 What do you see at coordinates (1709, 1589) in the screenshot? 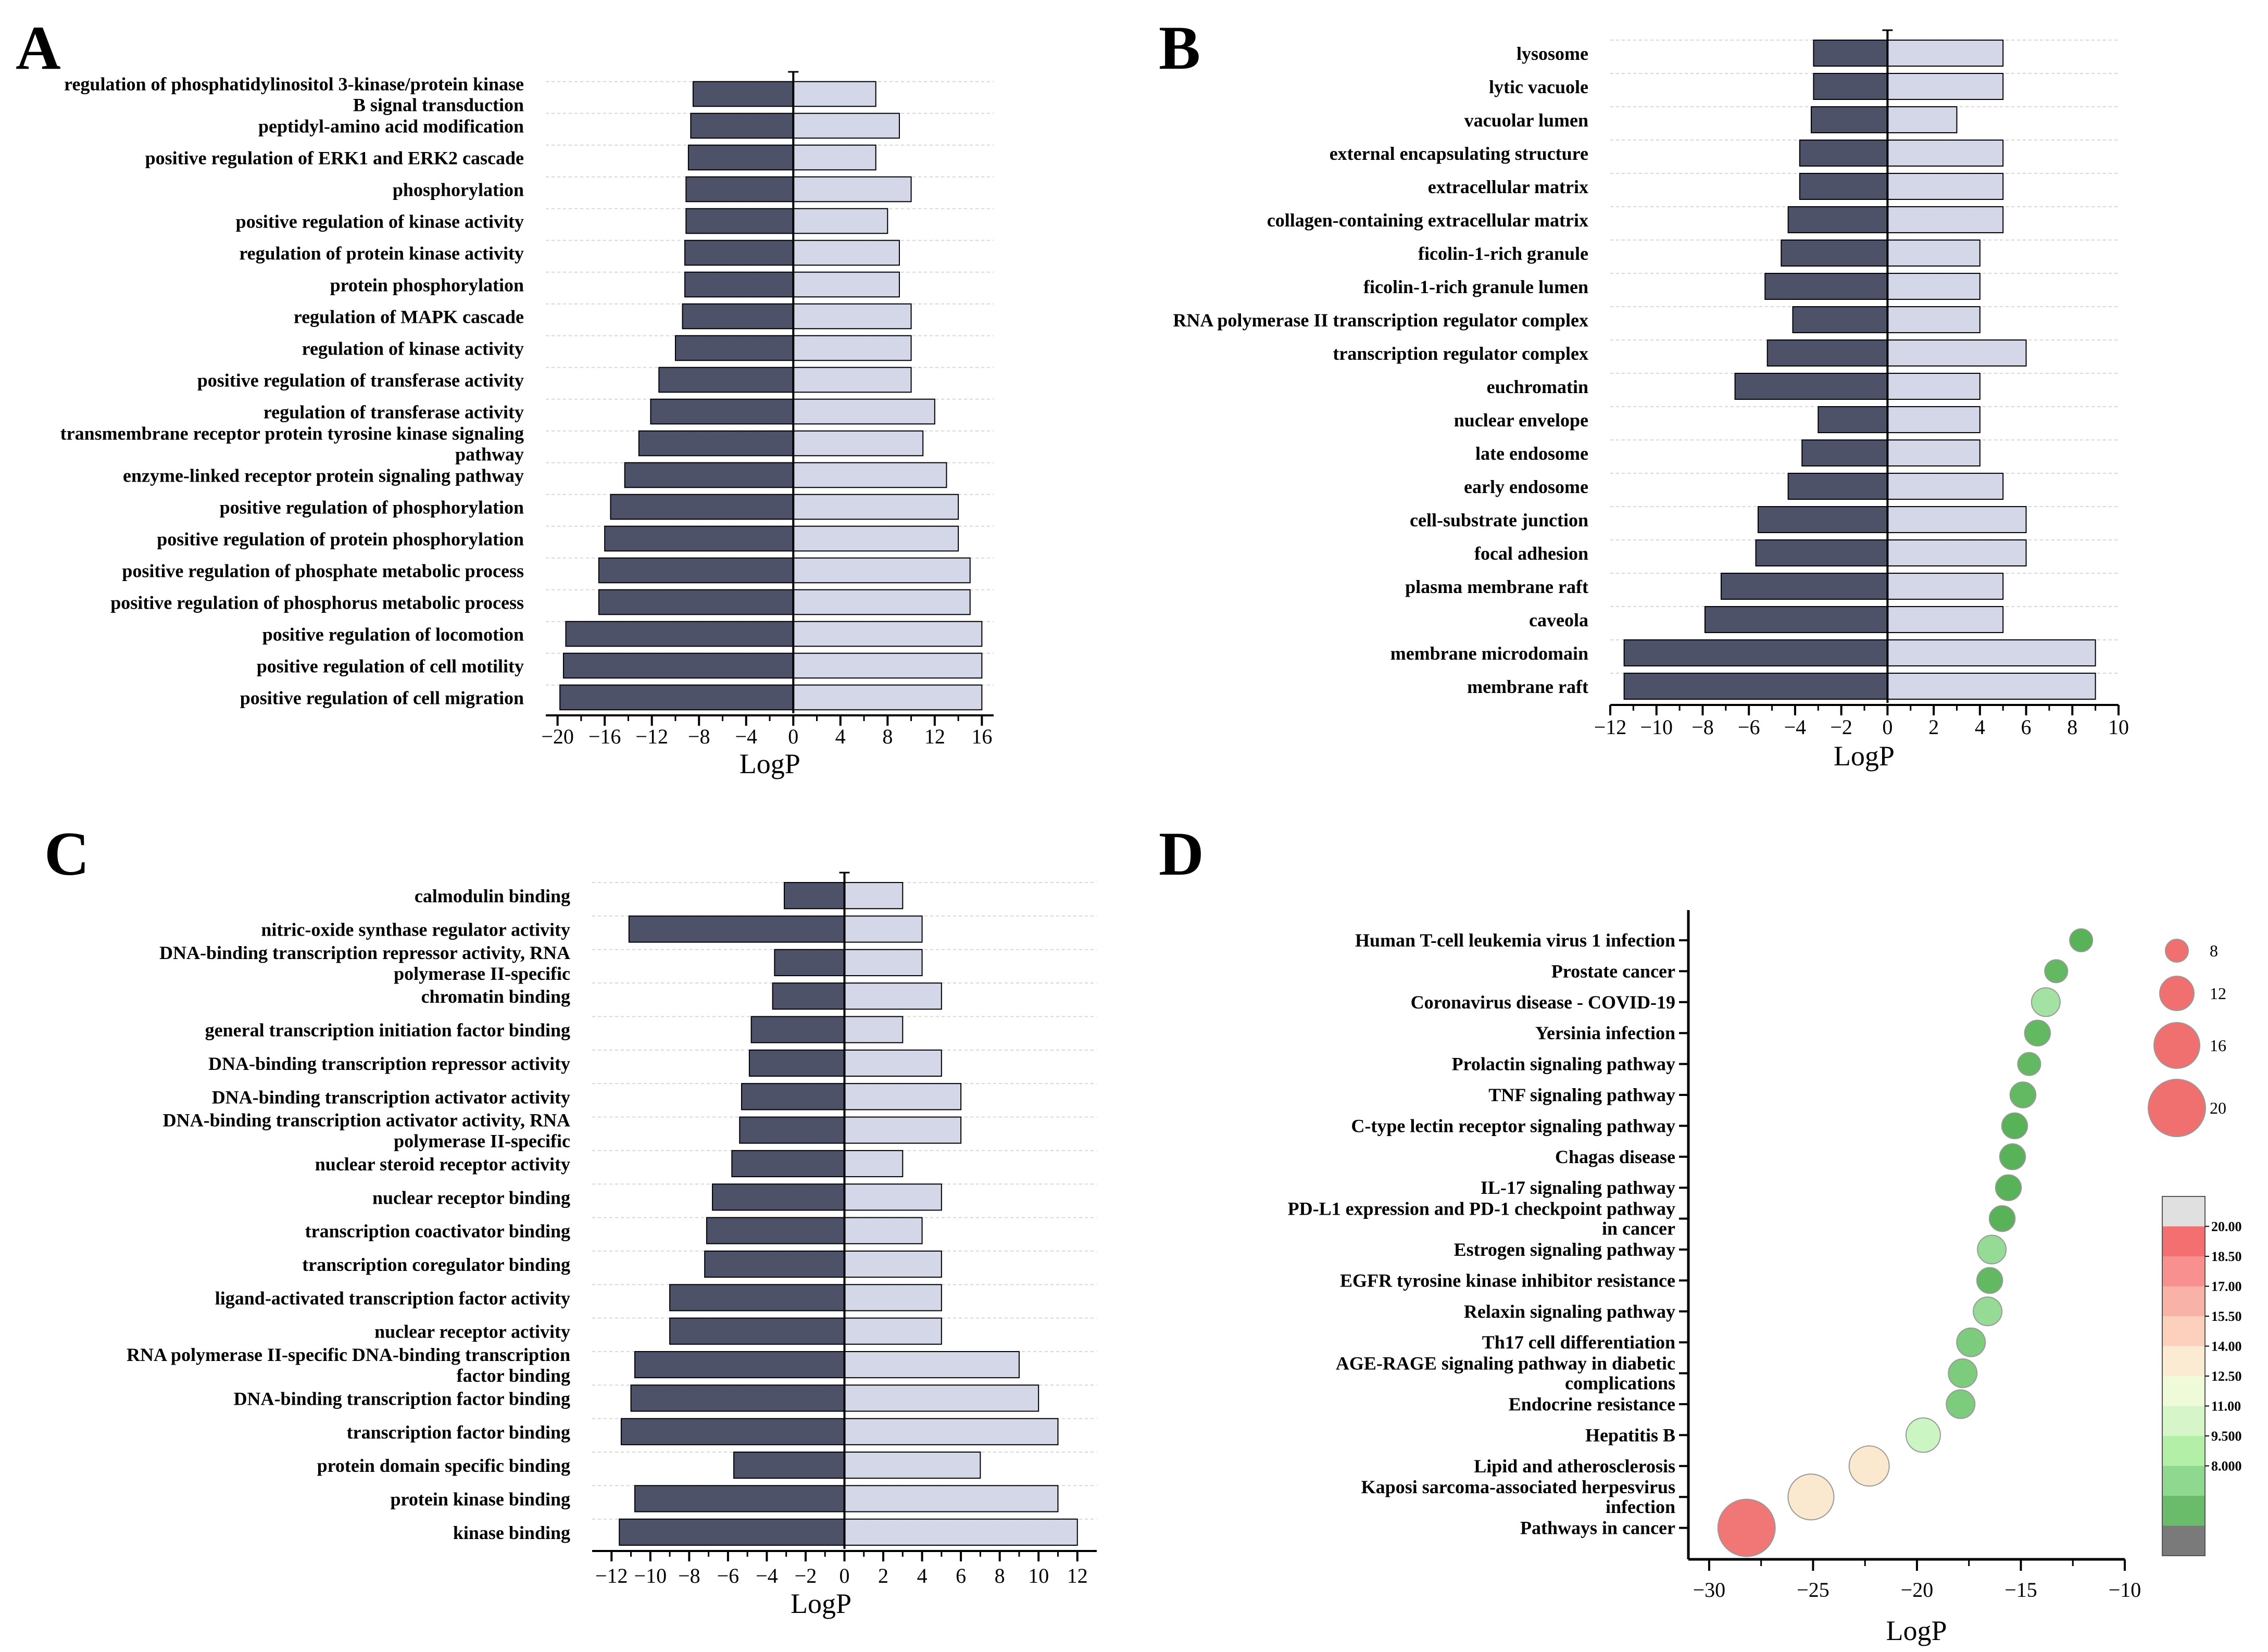
I see `x-tick-label: −30` at bounding box center [1709, 1589].